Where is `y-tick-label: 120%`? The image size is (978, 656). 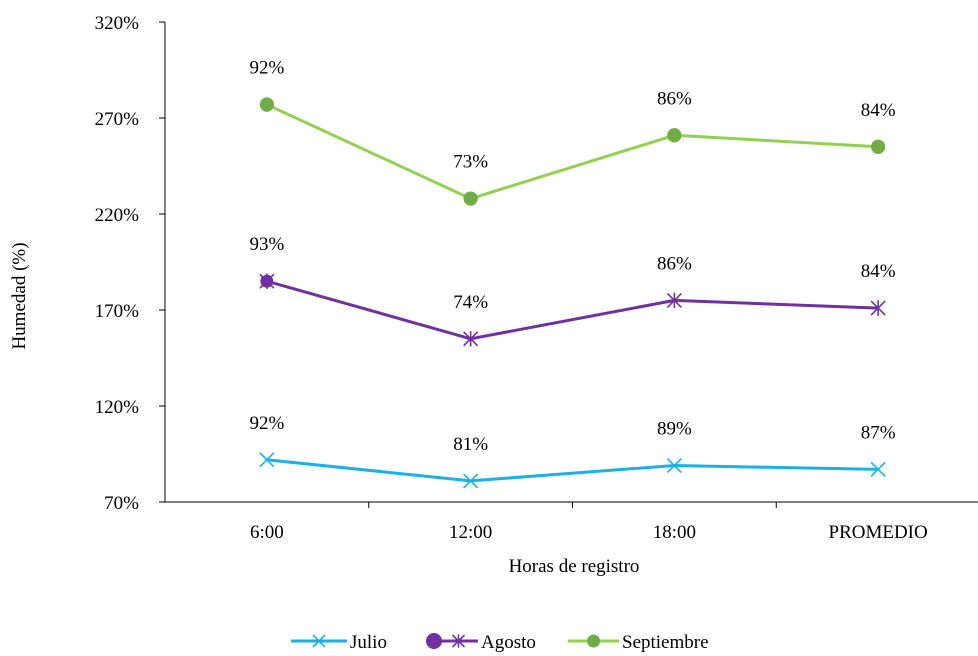 y-tick-label: 120% is located at coordinates (117, 407).